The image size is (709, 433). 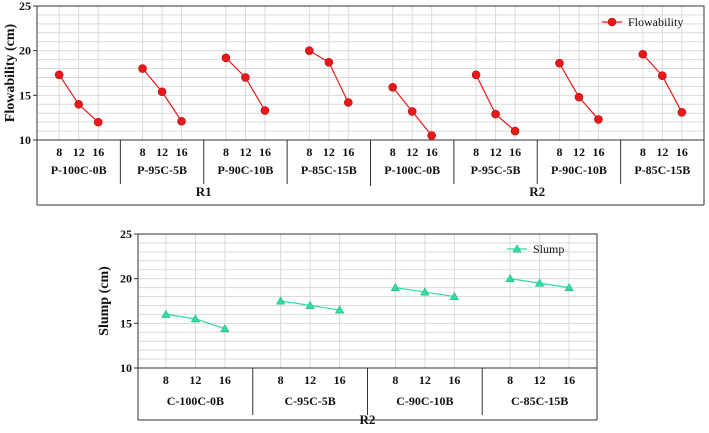 What do you see at coordinates (195, 401) in the screenshot?
I see `group-label: C-100C-0B` at bounding box center [195, 401].